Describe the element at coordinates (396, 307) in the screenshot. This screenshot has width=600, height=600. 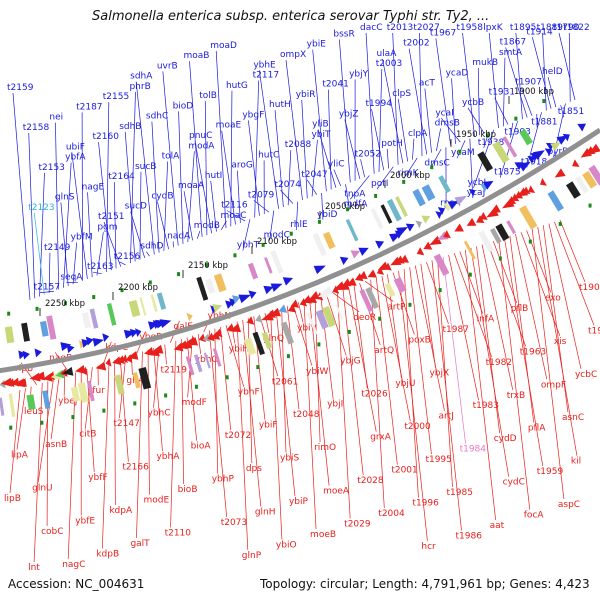
I see `gene-label: artP` at that location.